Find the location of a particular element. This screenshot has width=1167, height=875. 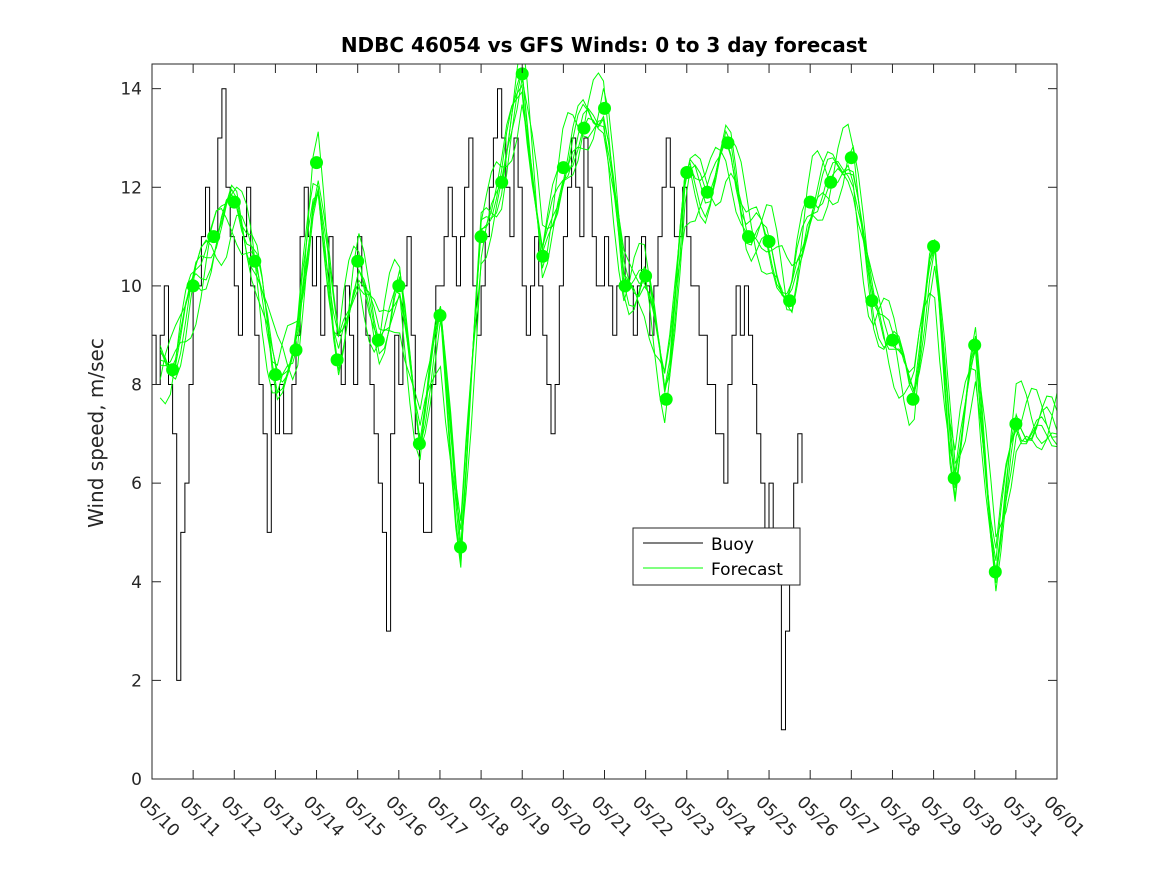

y-tick-label: 0 is located at coordinates (136, 780).